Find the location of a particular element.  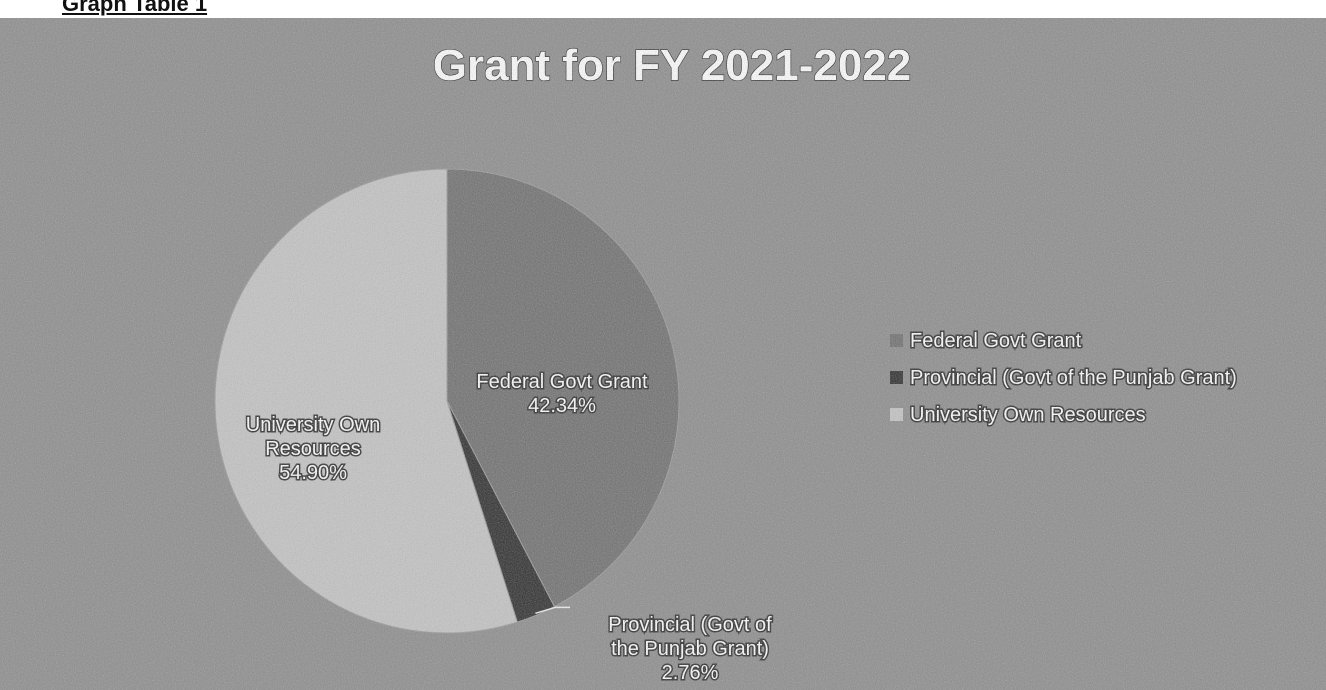

legend-item-university-own-resources: University Own Resources is located at coordinates (1018, 415).